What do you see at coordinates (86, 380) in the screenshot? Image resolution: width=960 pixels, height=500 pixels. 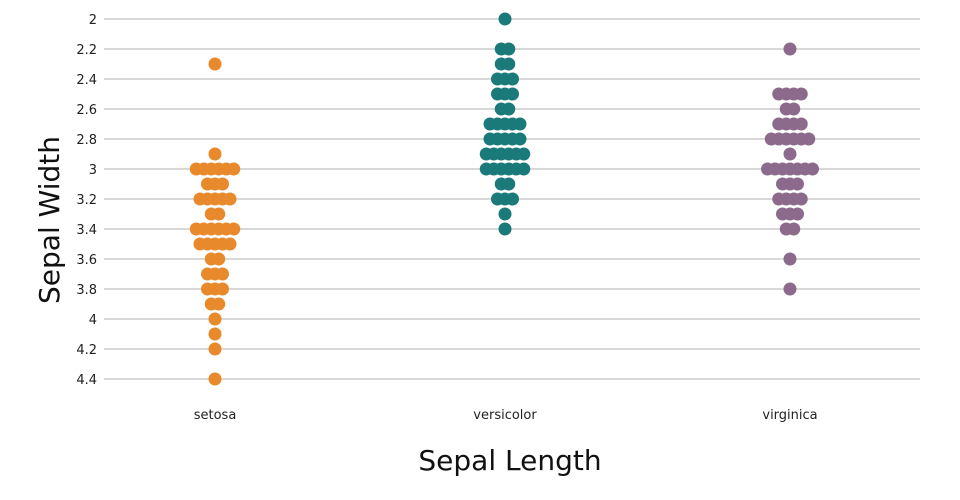 I see `y-tick-label: 4.4` at bounding box center [86, 380].